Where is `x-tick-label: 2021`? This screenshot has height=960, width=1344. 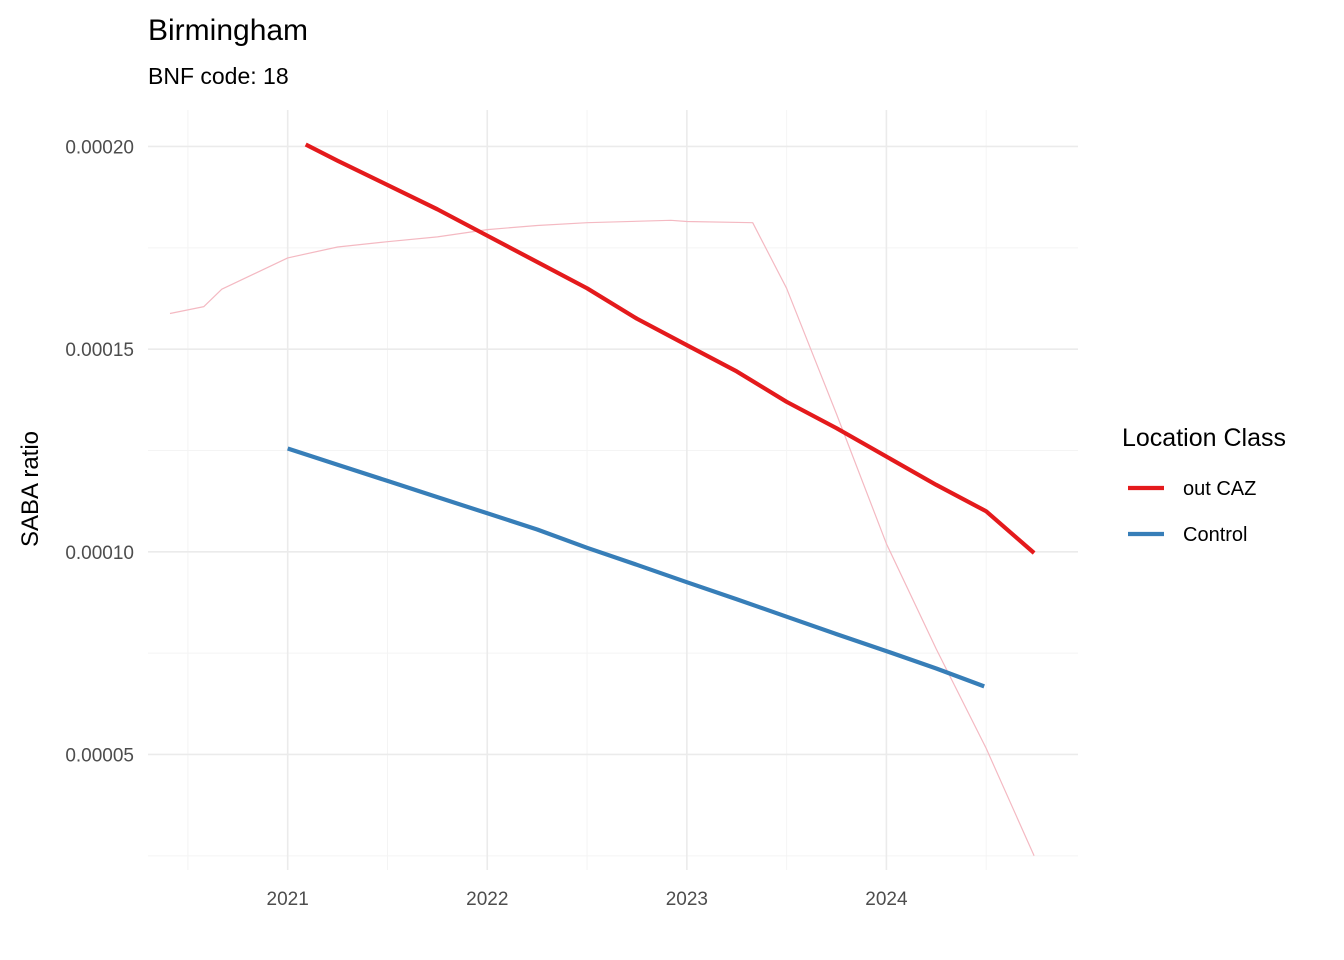
x-tick-label: 2021 is located at coordinates (288, 899).